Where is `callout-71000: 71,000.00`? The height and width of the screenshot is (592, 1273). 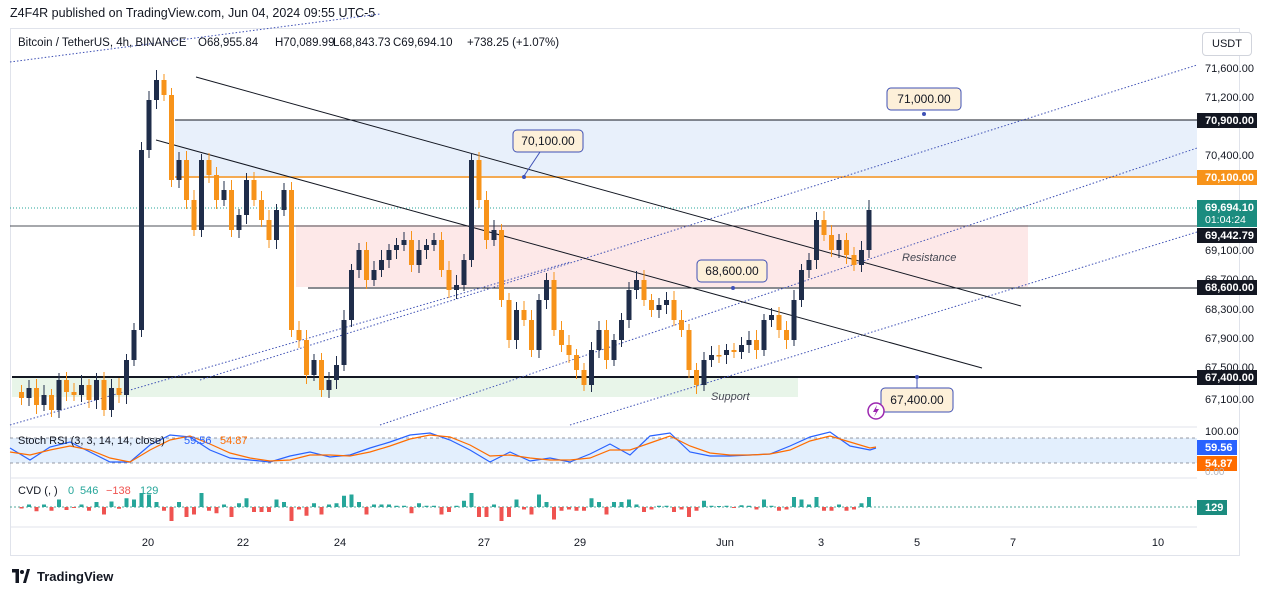
callout-71000: 71,000.00 is located at coordinates (924, 101).